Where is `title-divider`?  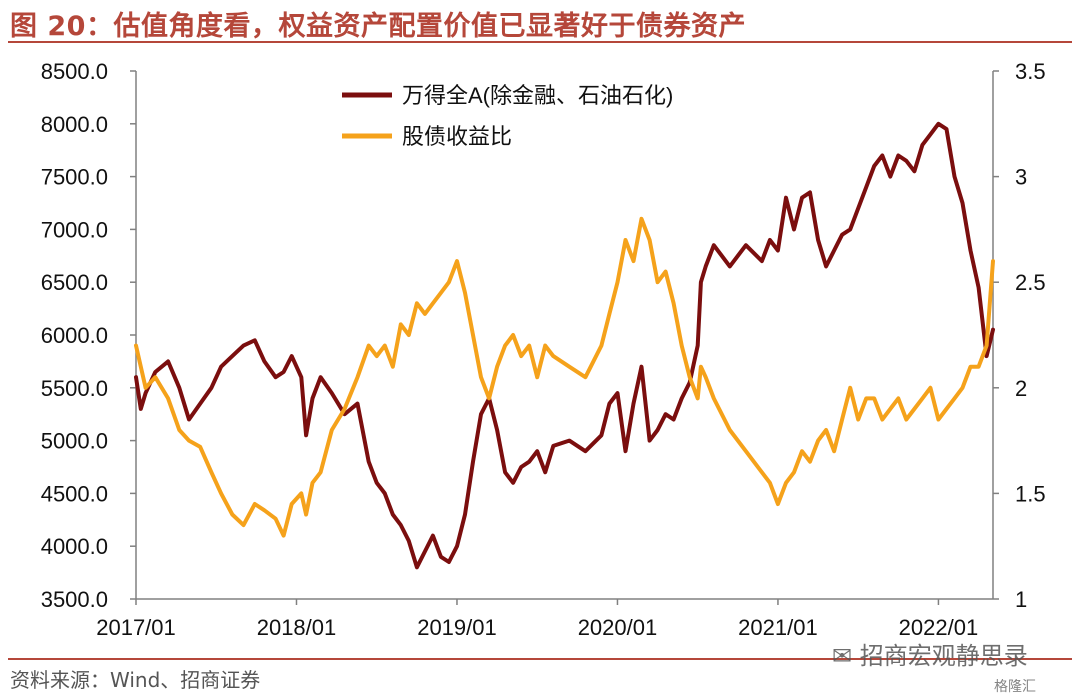
title-divider is located at coordinates (540, 42).